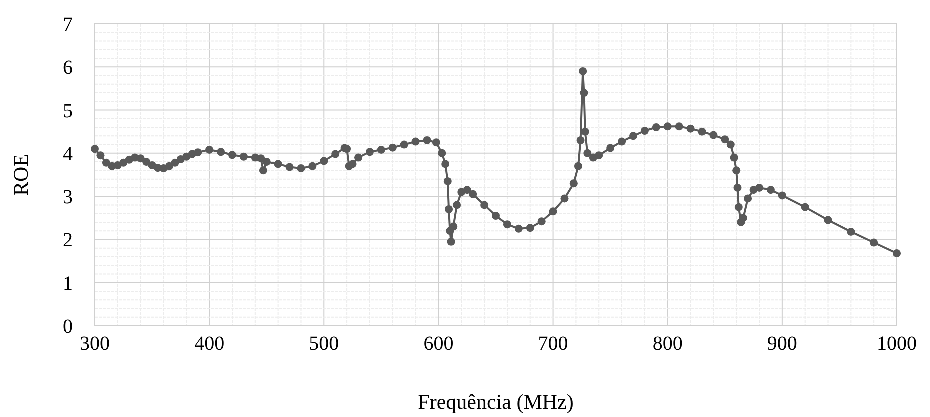 This screenshot has height=417, width=930. What do you see at coordinates (324, 344) in the screenshot?
I see `x-tick-label: 500` at bounding box center [324, 344].